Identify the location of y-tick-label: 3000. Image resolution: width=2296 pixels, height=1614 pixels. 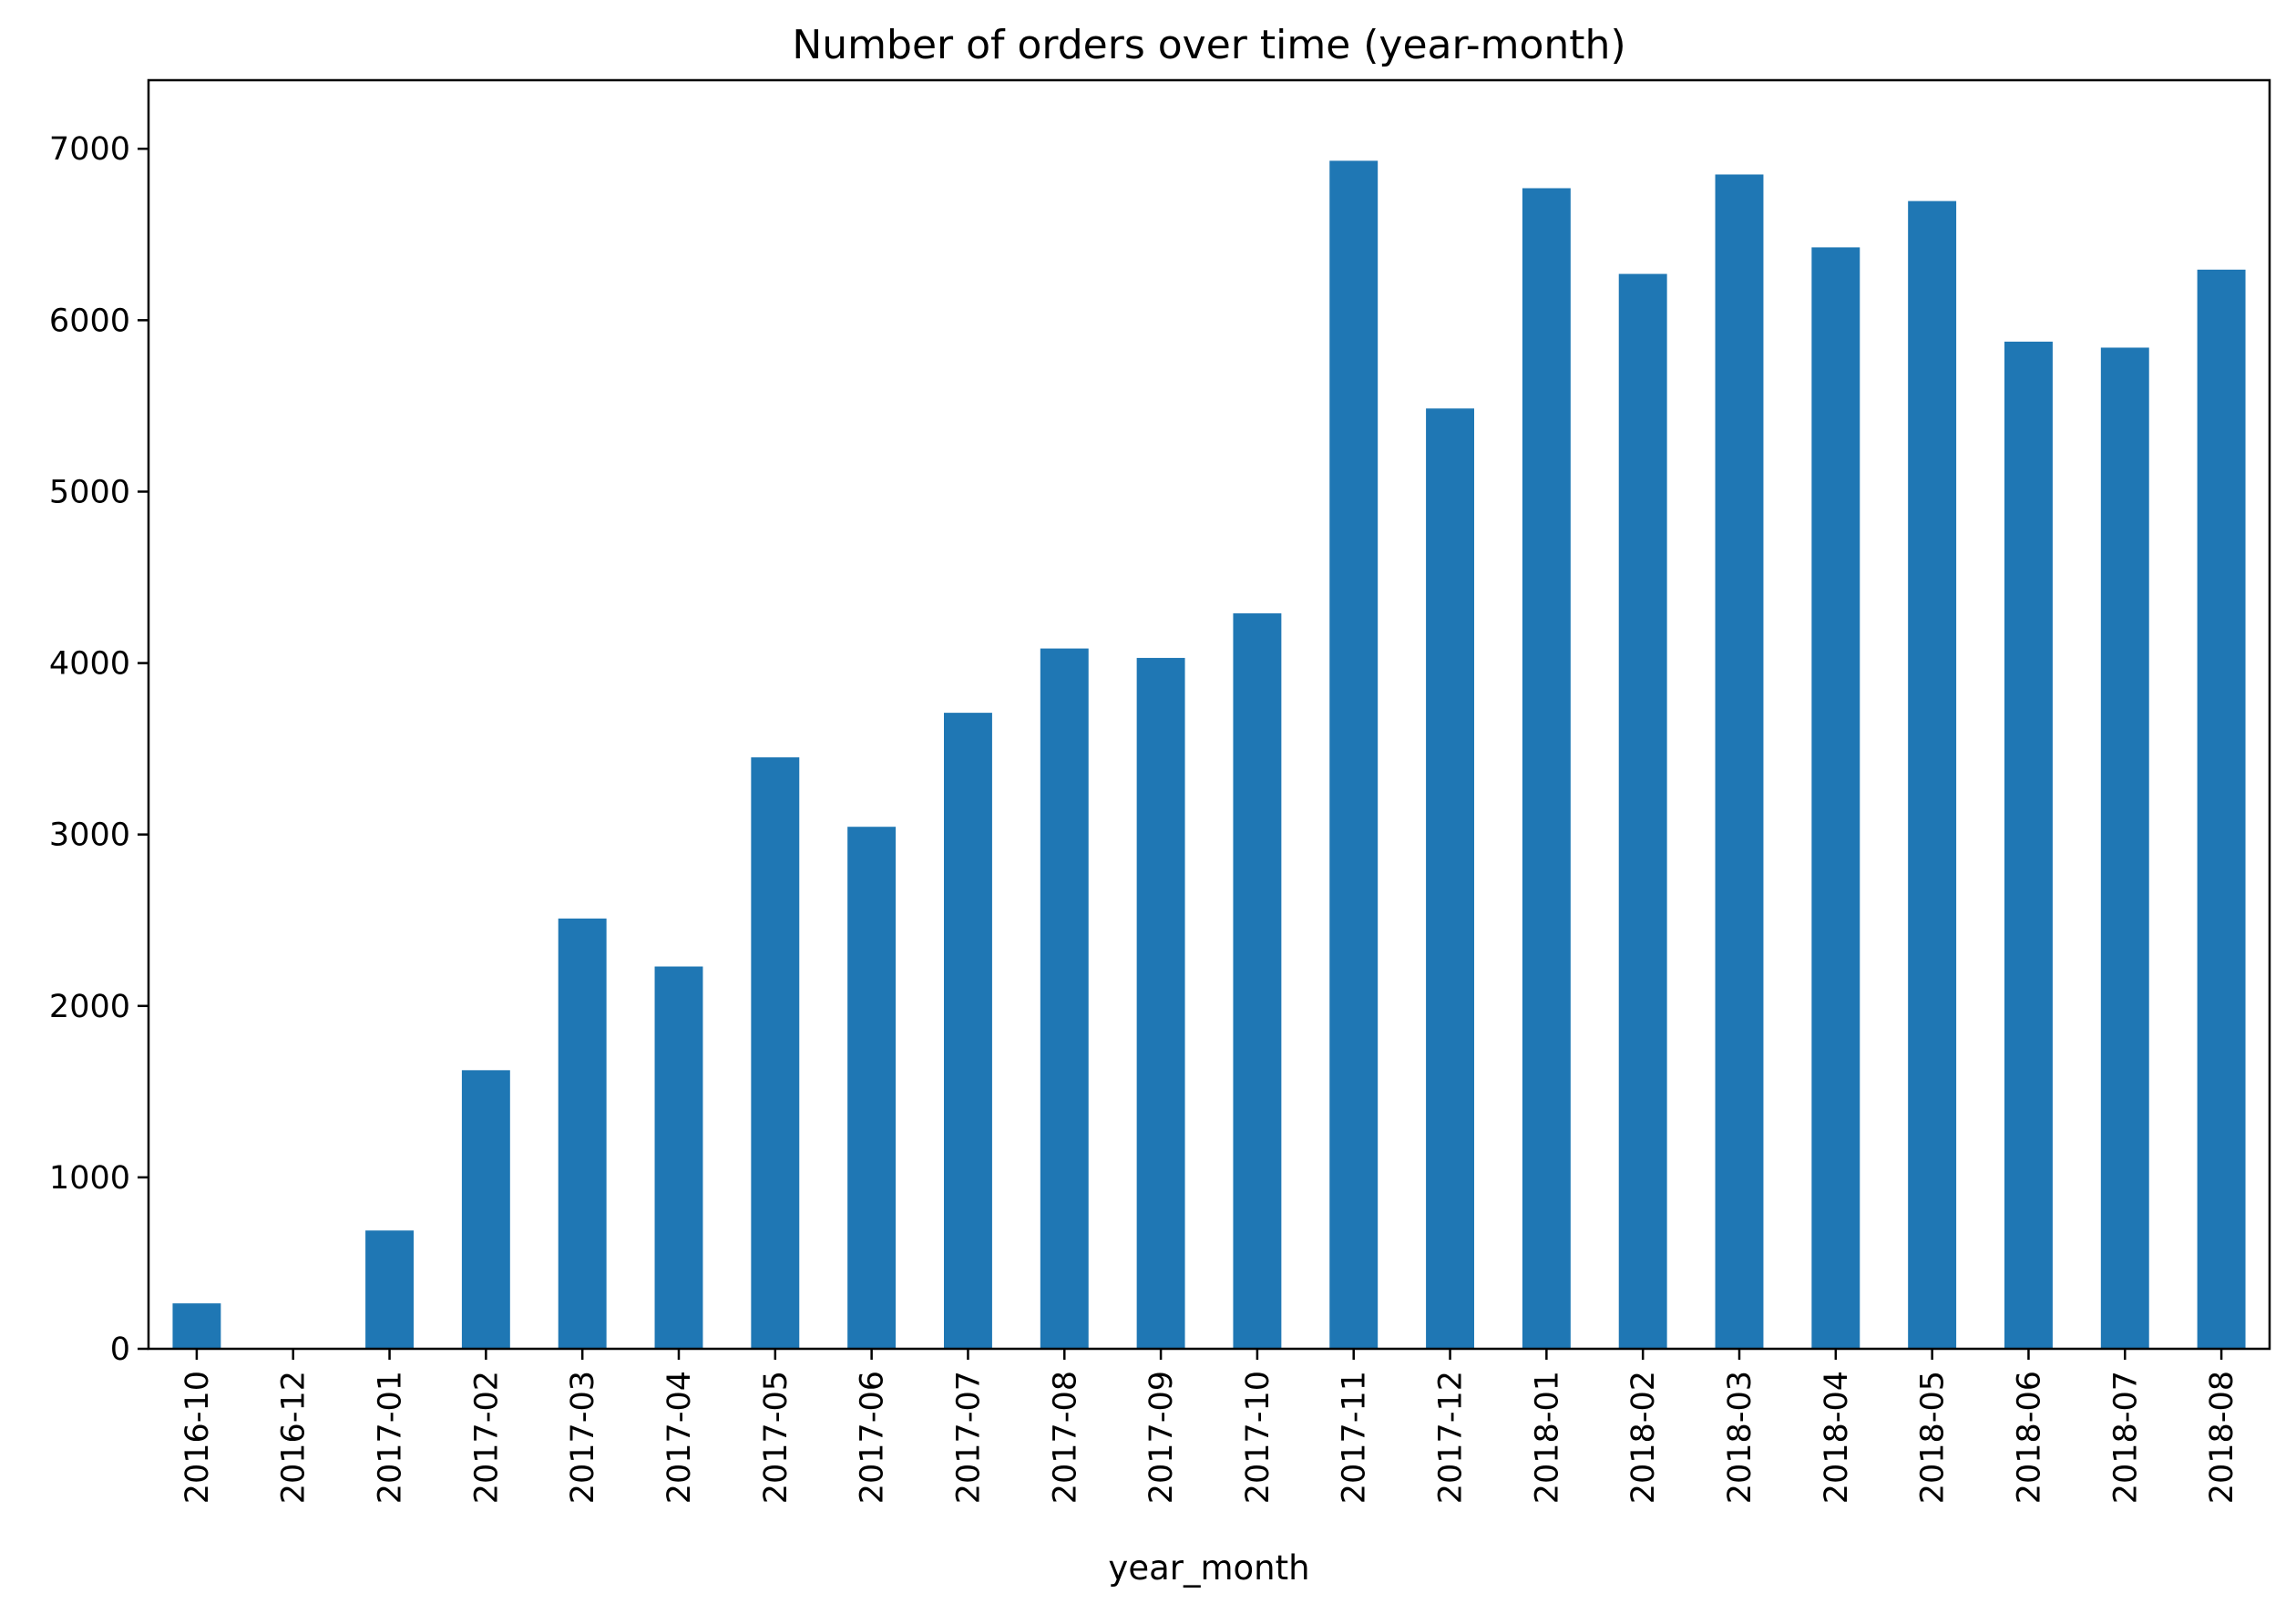
(89, 835).